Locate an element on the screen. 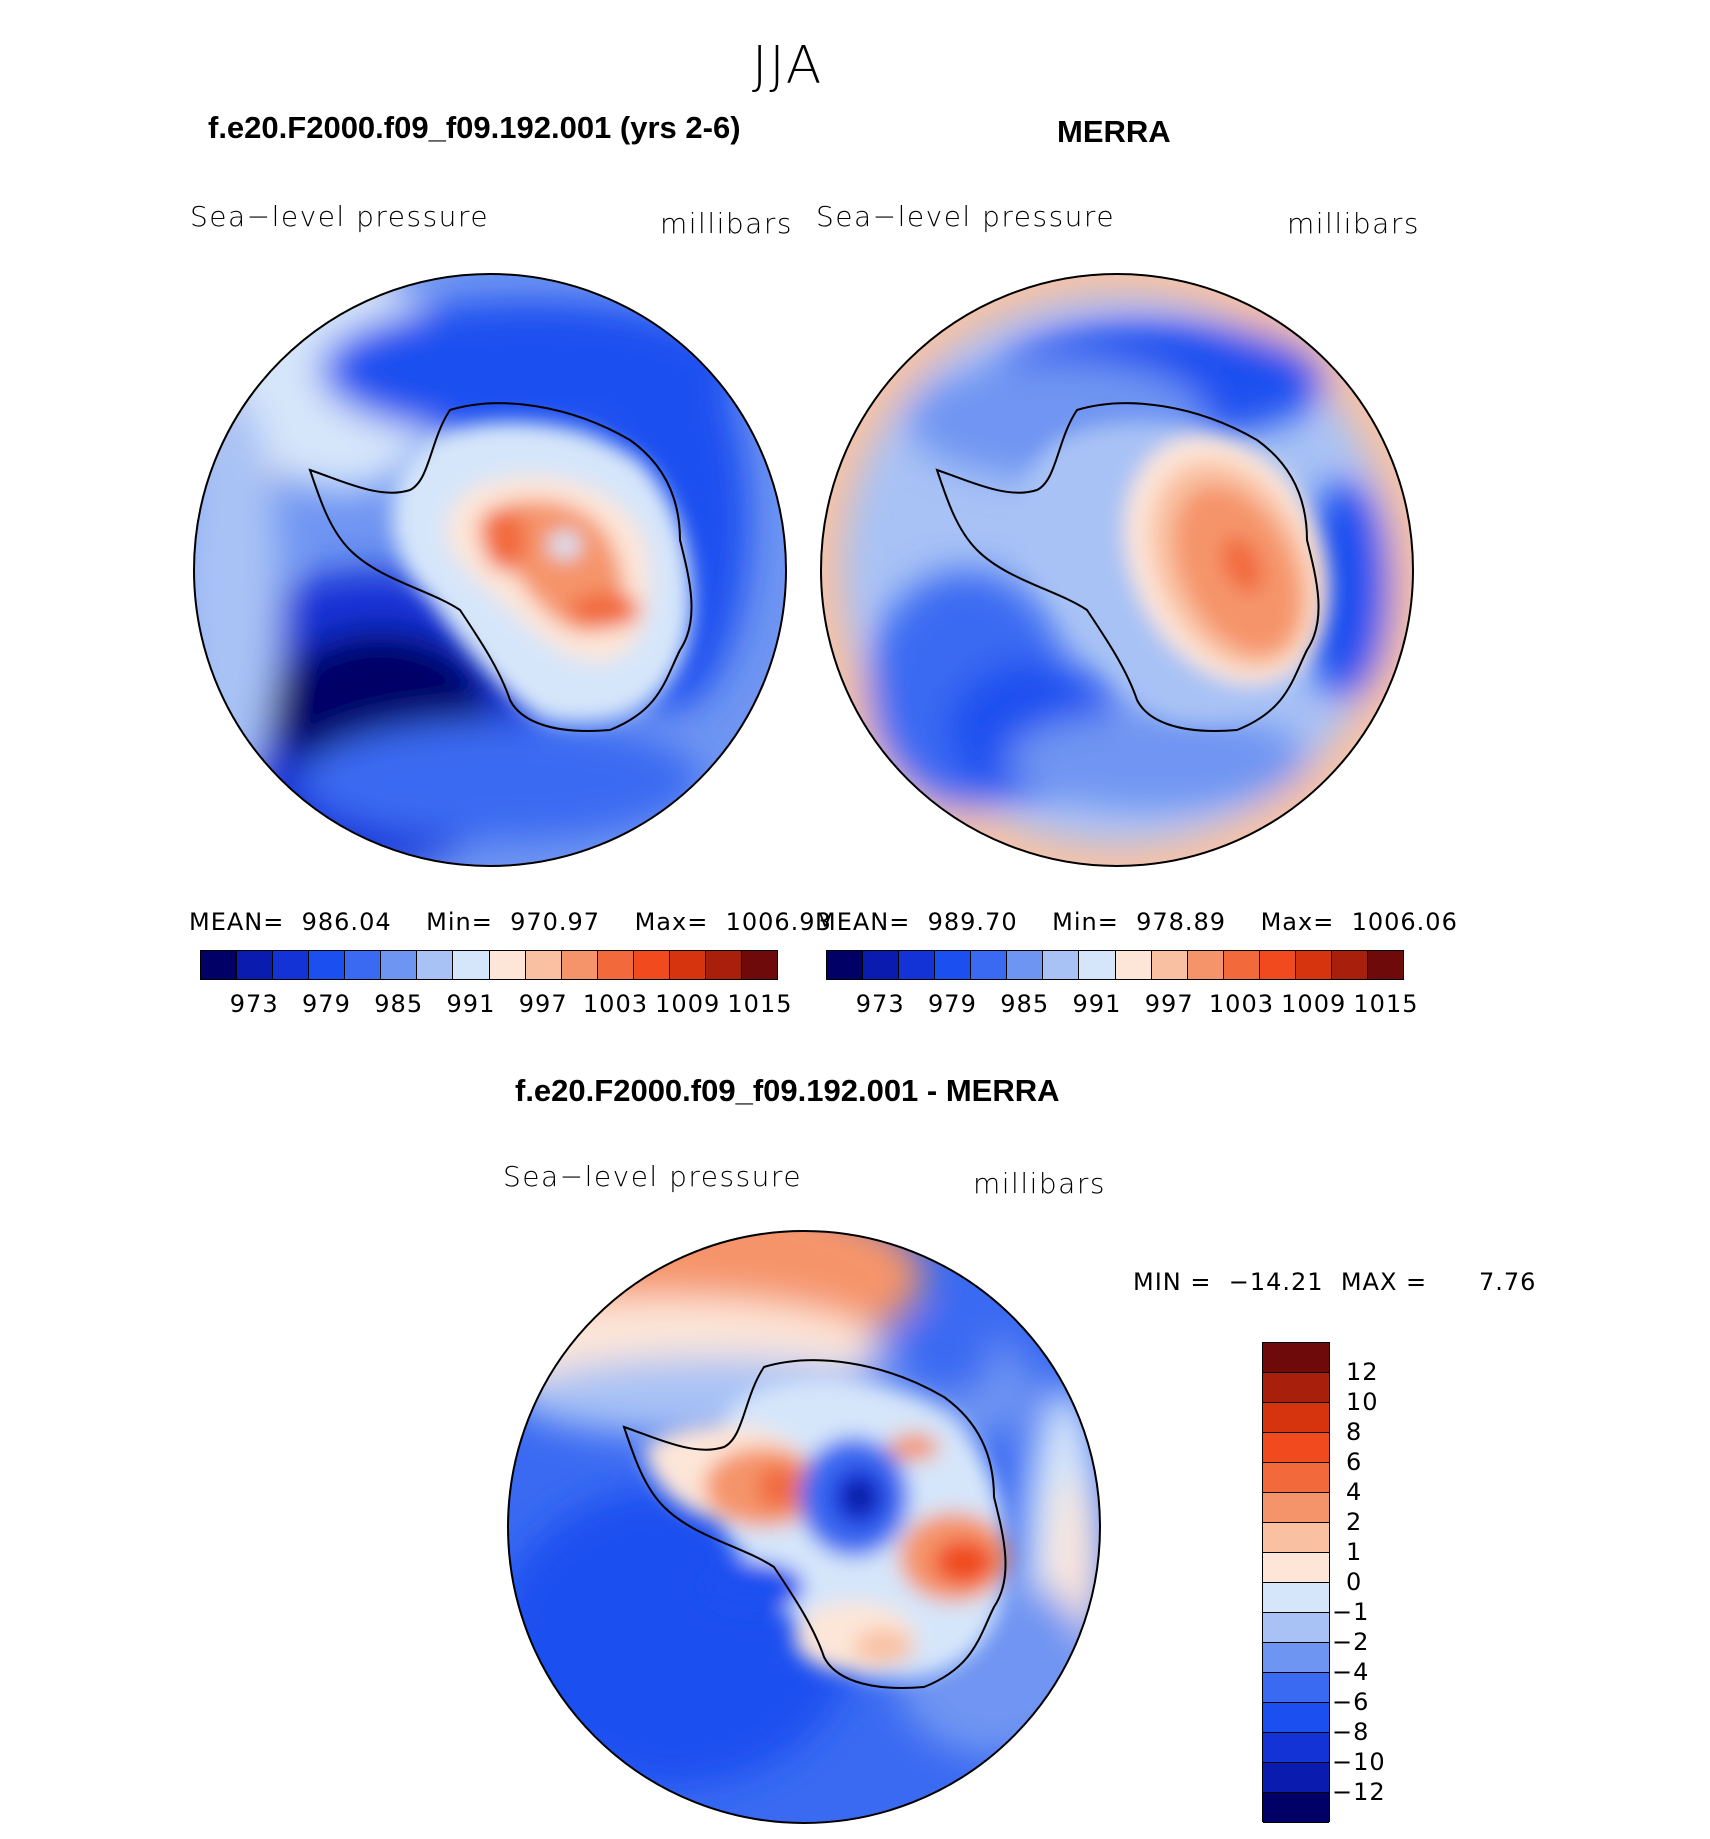  panel-2-title: MERRA is located at coordinates (1114, 131).